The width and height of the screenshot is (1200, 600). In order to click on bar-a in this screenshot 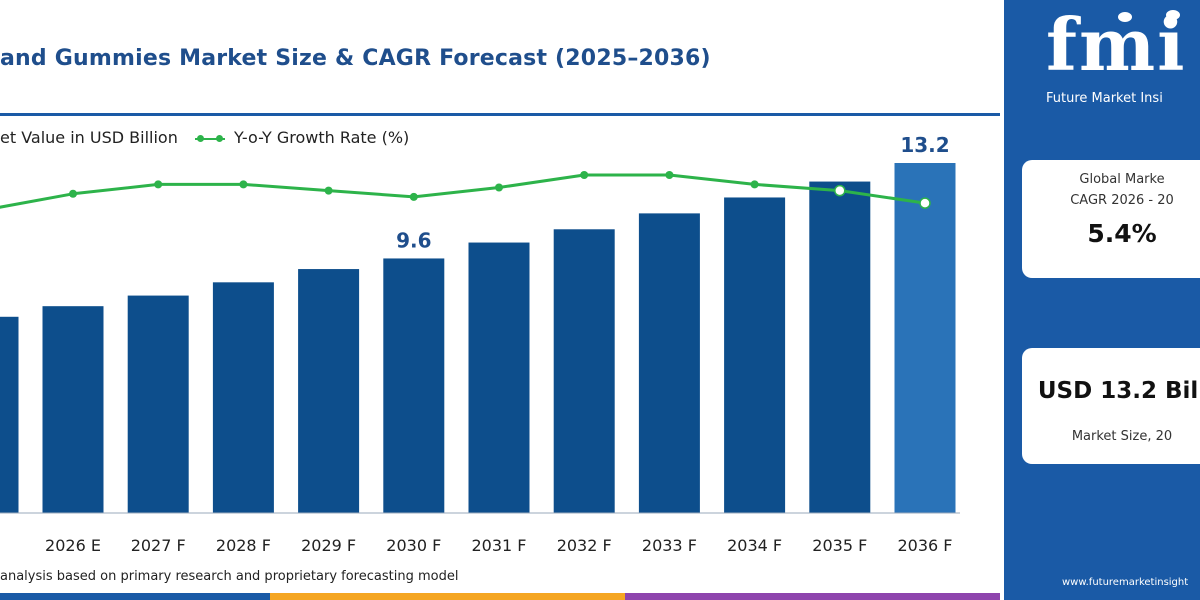, I will do `click(9, 414)`.